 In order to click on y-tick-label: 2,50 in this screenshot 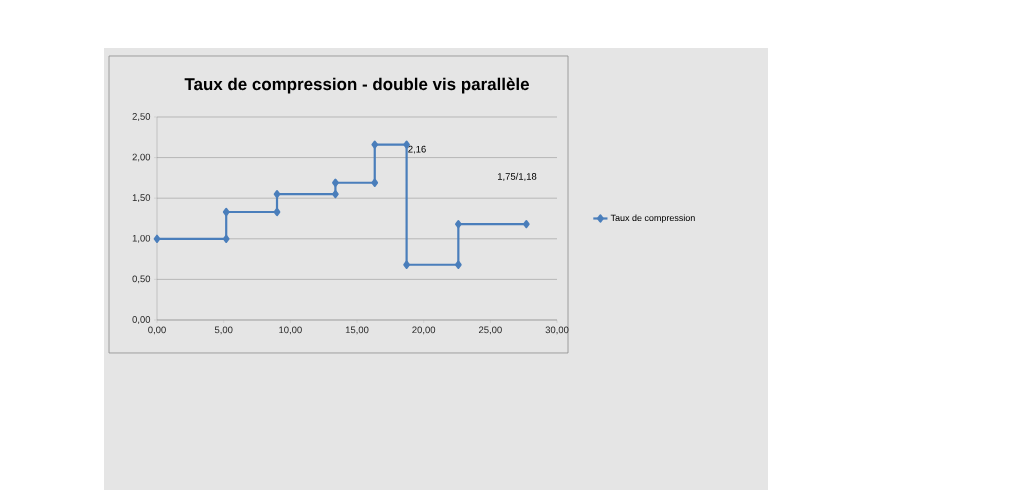, I will do `click(141, 117)`.